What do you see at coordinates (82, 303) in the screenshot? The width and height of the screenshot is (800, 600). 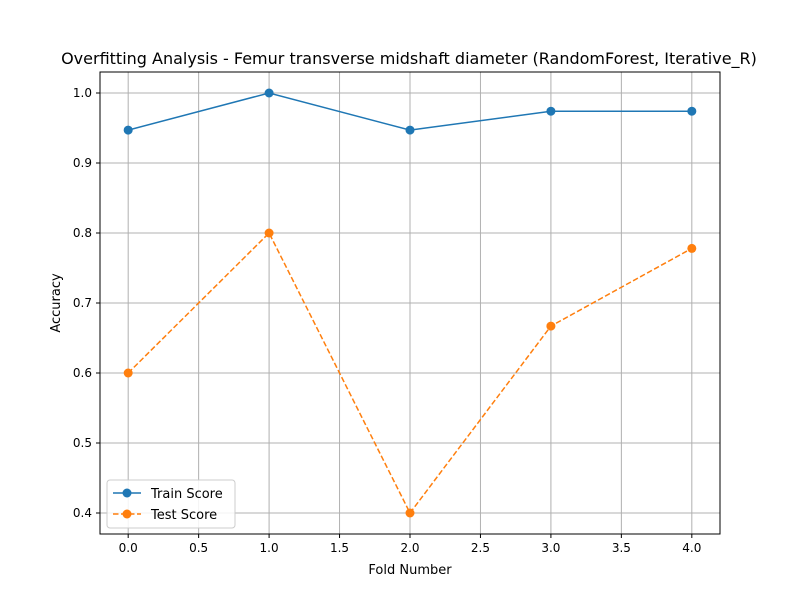 I see `y-tick-label: 0.7` at bounding box center [82, 303].